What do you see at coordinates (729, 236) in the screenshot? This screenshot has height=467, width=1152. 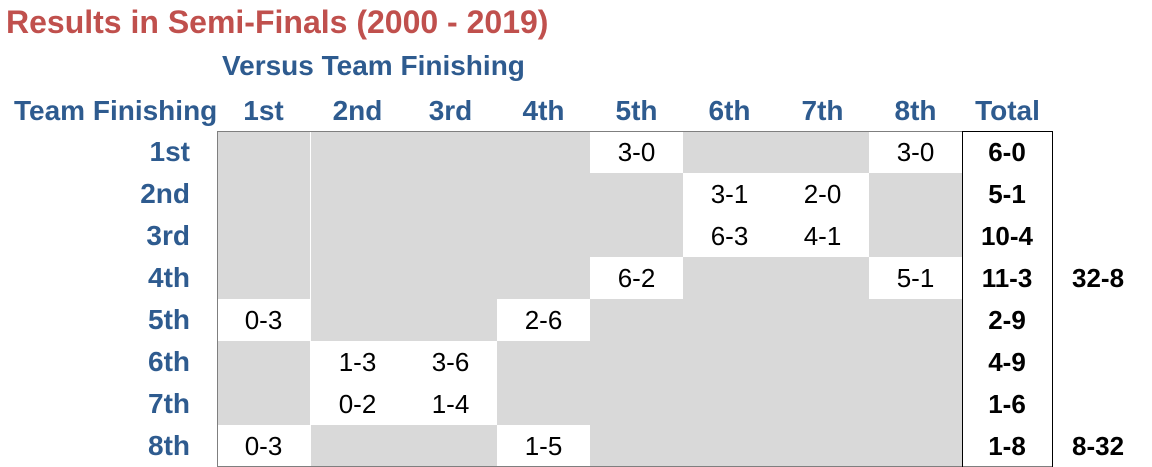 I see `table-cell: 6-3` at bounding box center [729, 236].